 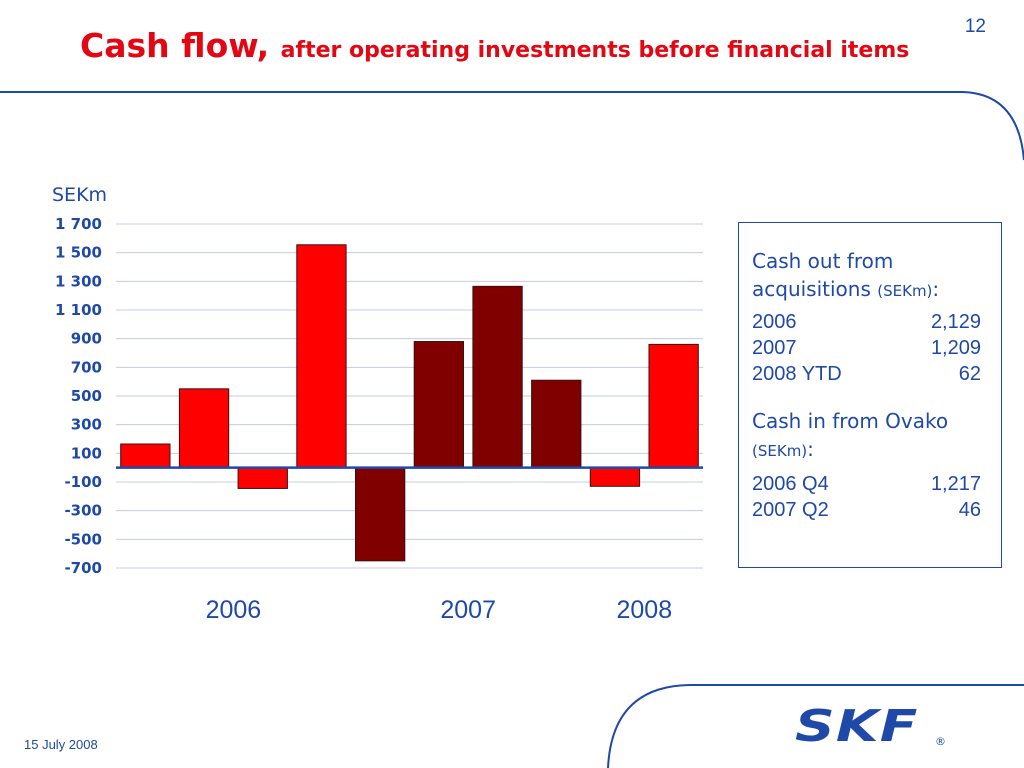 I want to click on y-axis-unit-label: SEKm, so click(x=80, y=195).